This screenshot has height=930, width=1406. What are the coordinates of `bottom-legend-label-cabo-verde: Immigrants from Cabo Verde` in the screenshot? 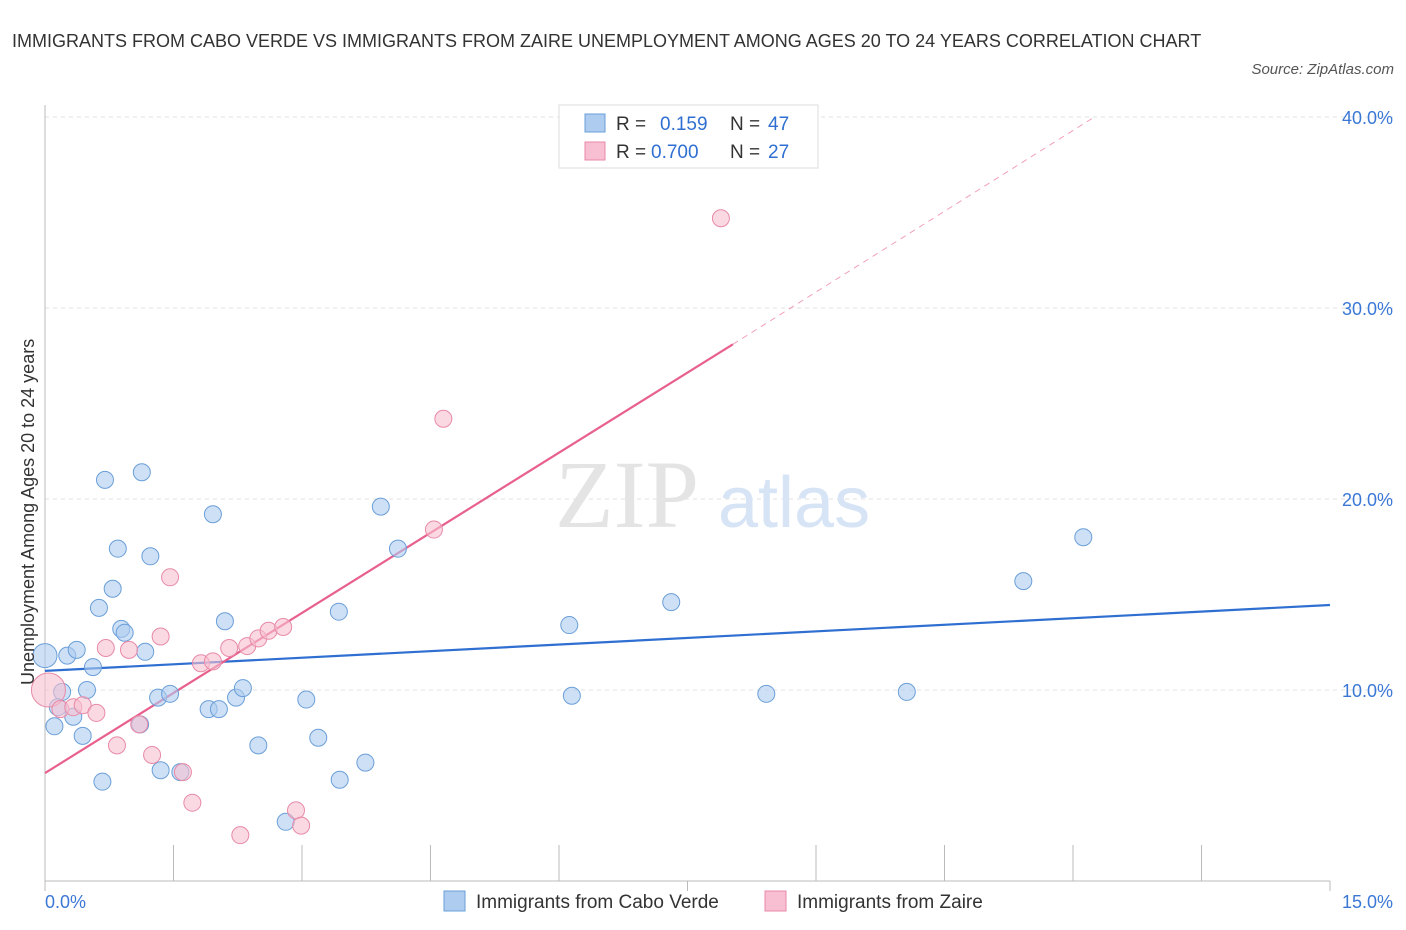 It's located at (597, 902).